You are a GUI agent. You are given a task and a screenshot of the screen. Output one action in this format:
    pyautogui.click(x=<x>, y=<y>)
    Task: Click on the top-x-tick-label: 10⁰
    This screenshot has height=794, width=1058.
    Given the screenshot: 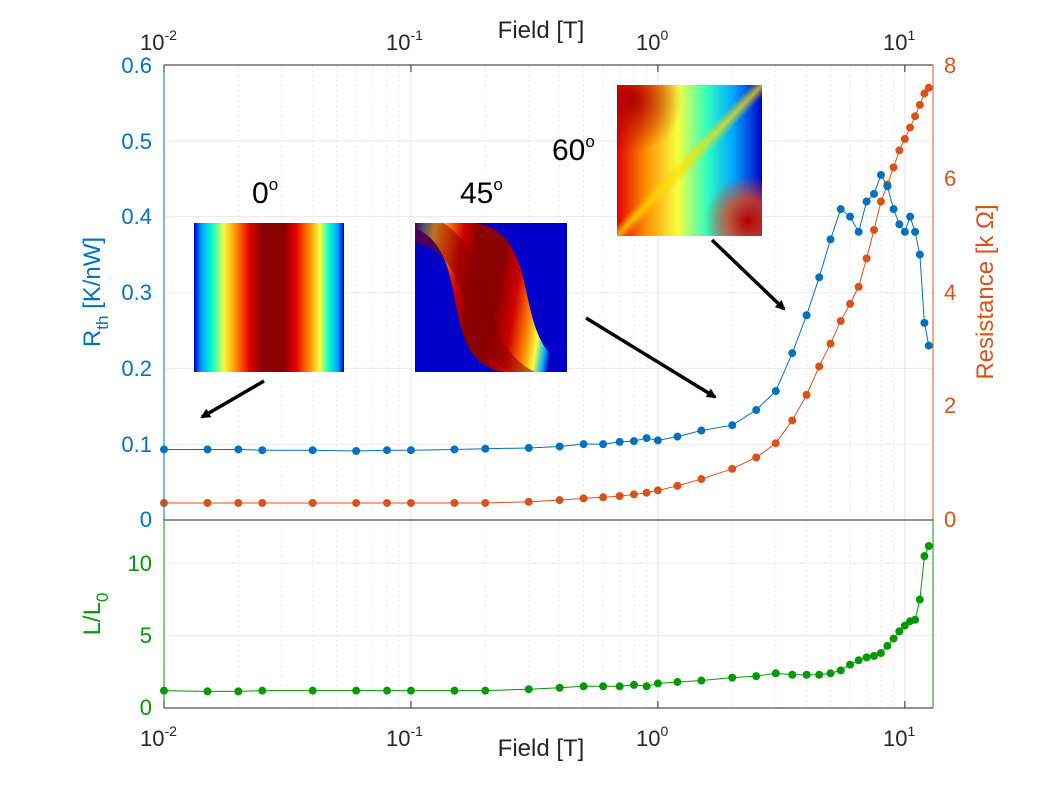 What is the action you would take?
    pyautogui.click(x=652, y=41)
    